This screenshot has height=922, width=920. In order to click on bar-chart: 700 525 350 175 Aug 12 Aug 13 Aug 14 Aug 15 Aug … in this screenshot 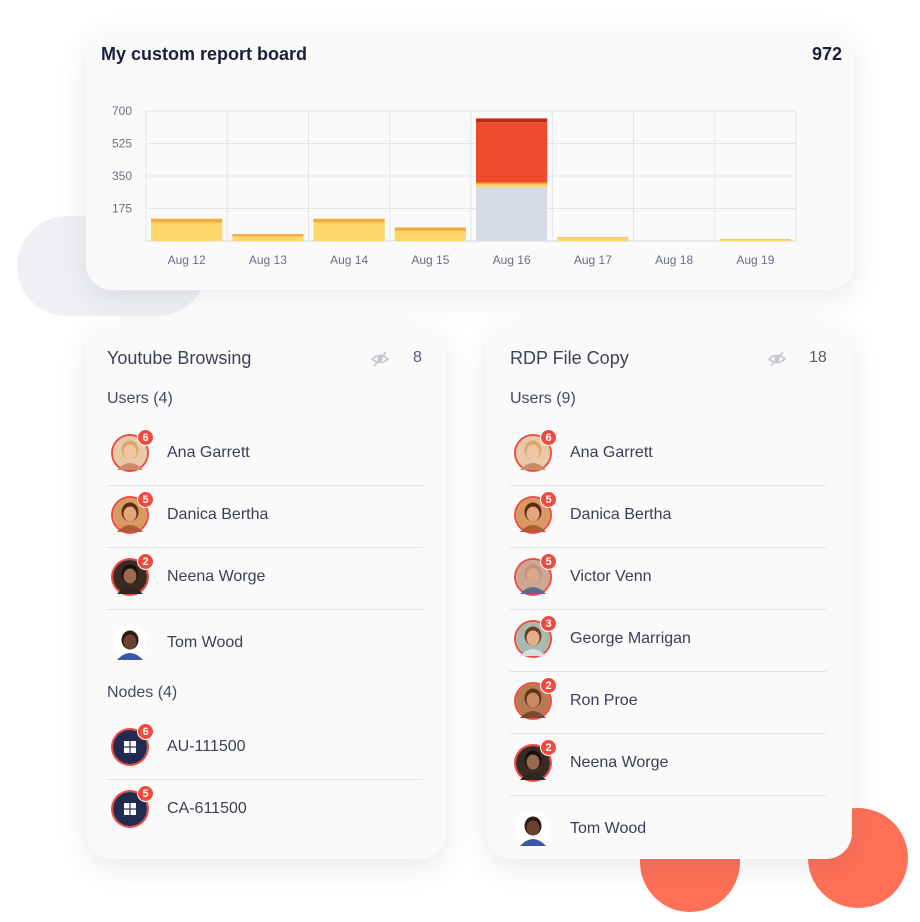, I will do `click(454, 185)`.